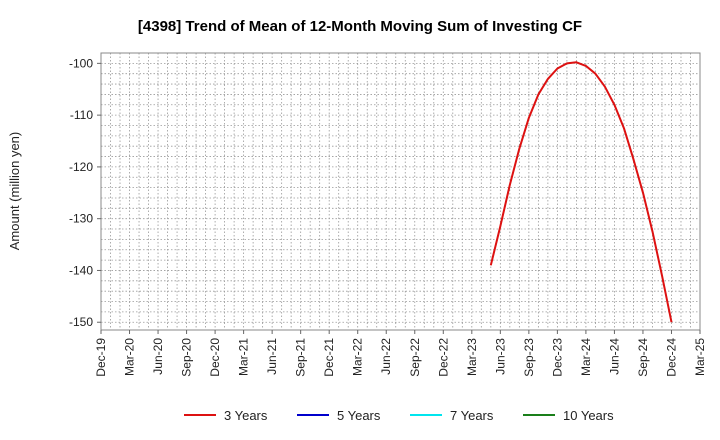 This screenshot has height=440, width=720. What do you see at coordinates (643, 357) in the screenshot?
I see `x-tick-label: Sep-24` at bounding box center [643, 357].